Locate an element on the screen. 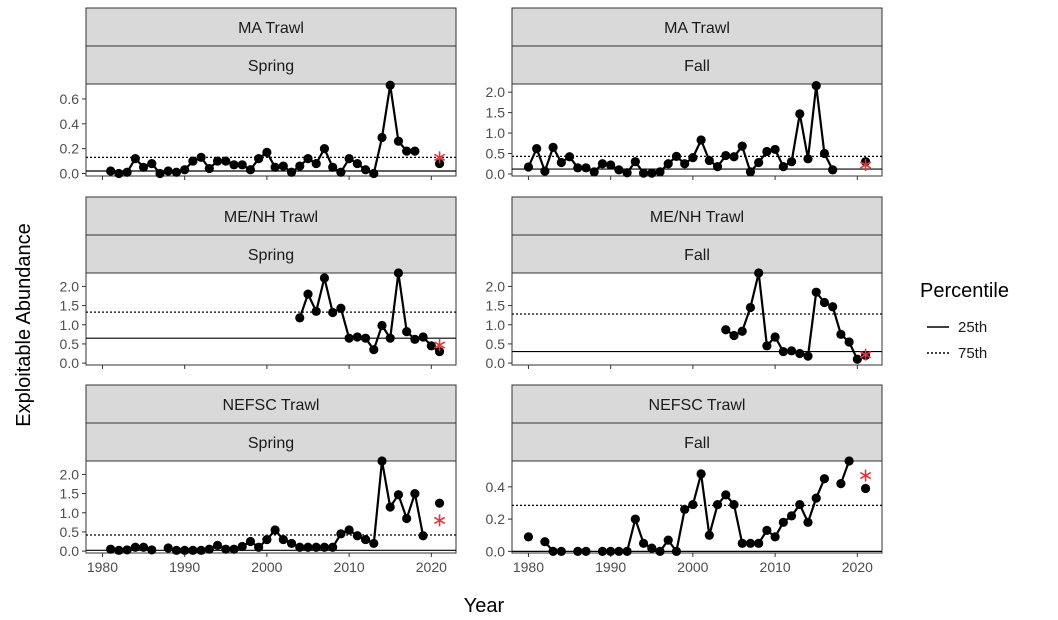 Image resolution: width=1058 pixels, height=620 pixels. strip-survey-label: MA Trawl is located at coordinates (271, 28).